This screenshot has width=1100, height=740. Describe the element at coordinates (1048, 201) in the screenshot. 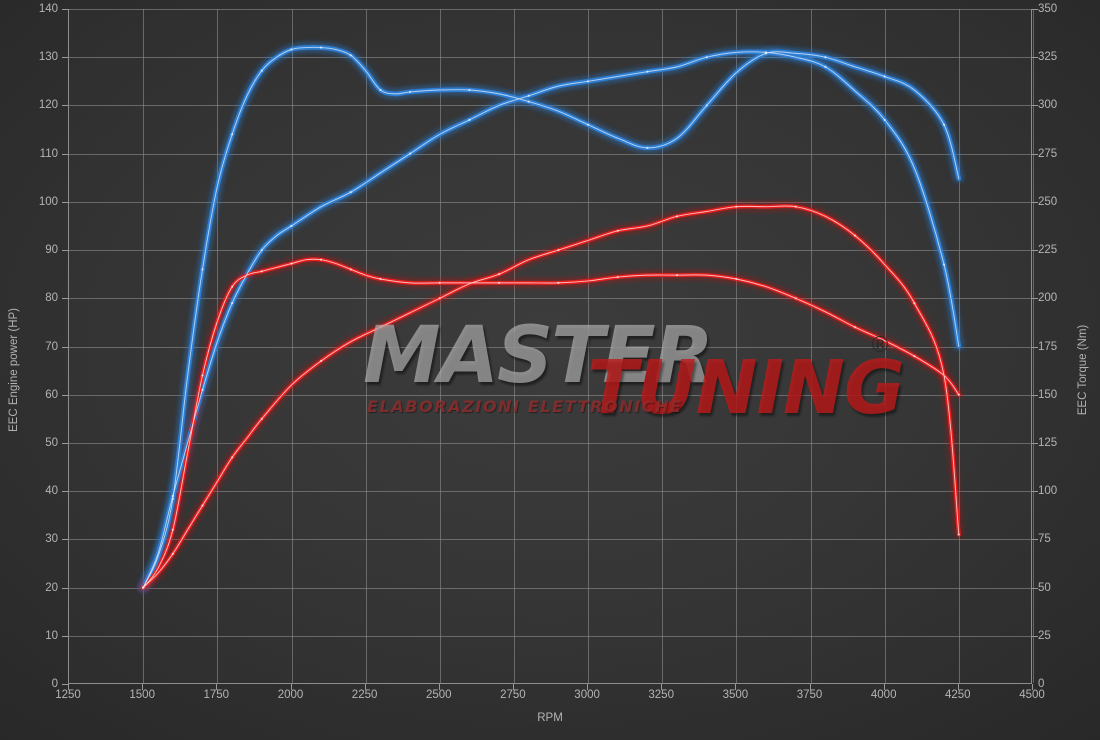

I see `y-axis-right-tick-label: 250` at that location.